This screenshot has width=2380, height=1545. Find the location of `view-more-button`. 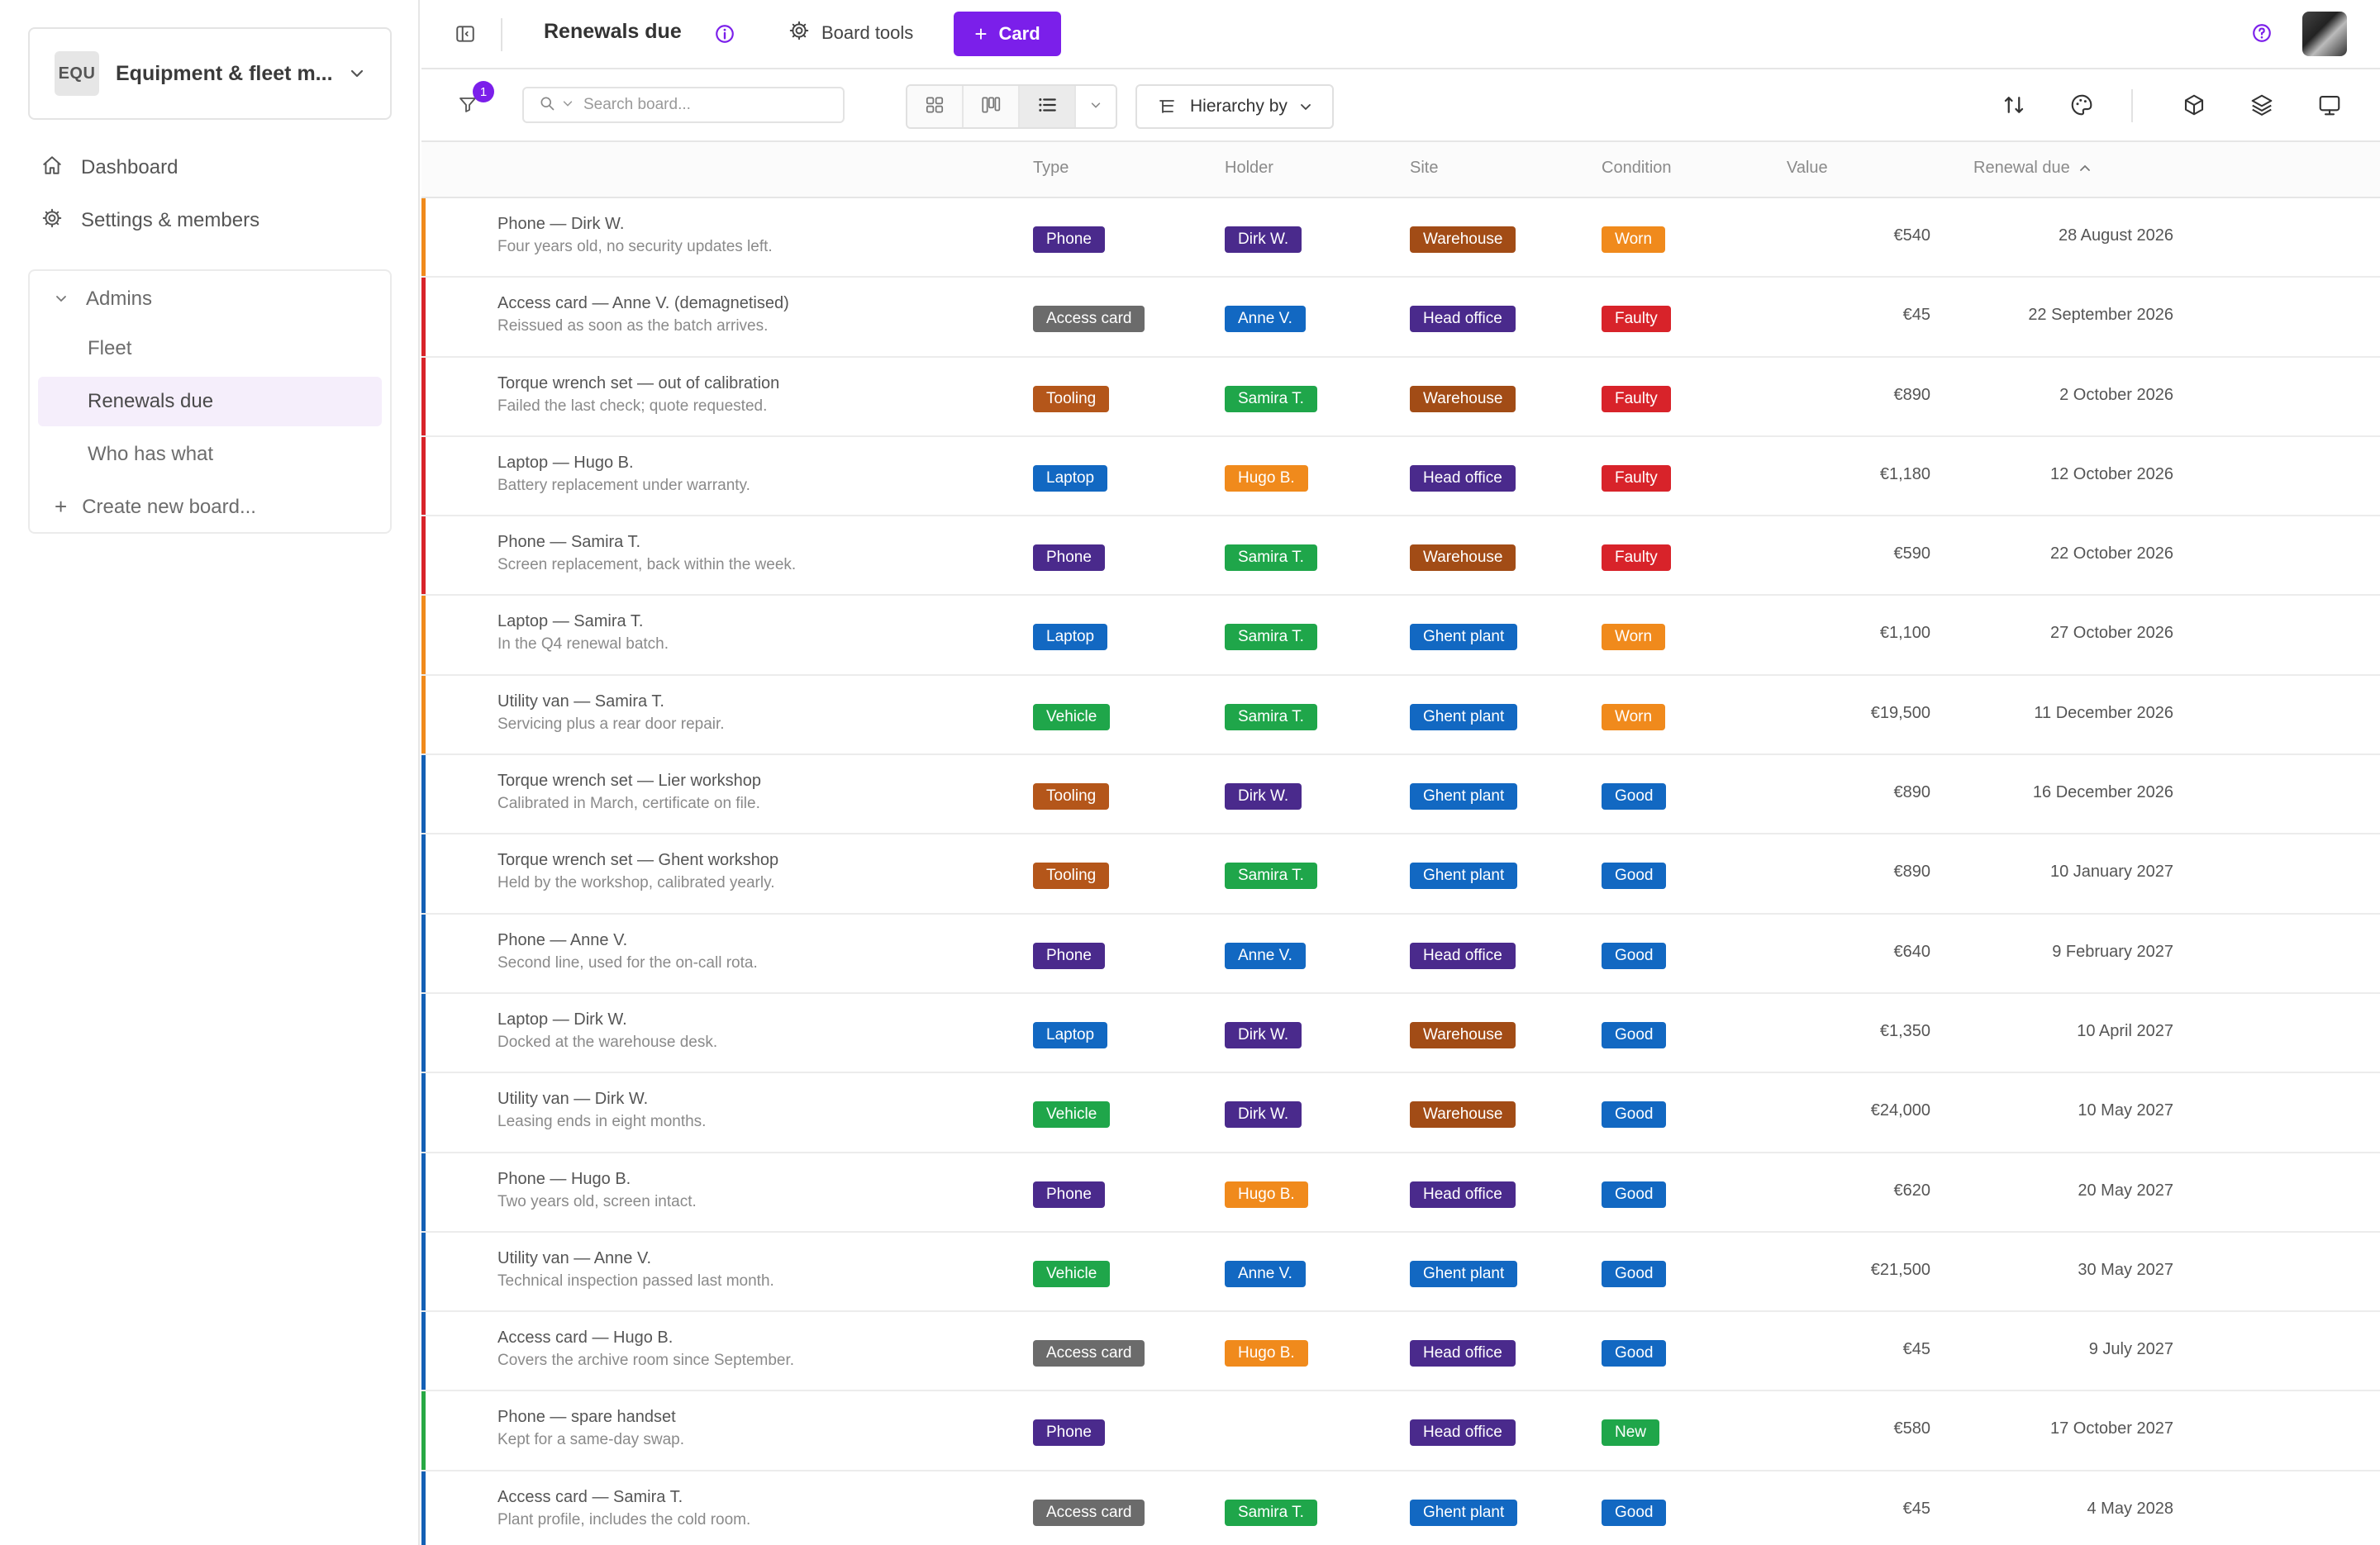

view-more-button is located at coordinates (1096, 106).